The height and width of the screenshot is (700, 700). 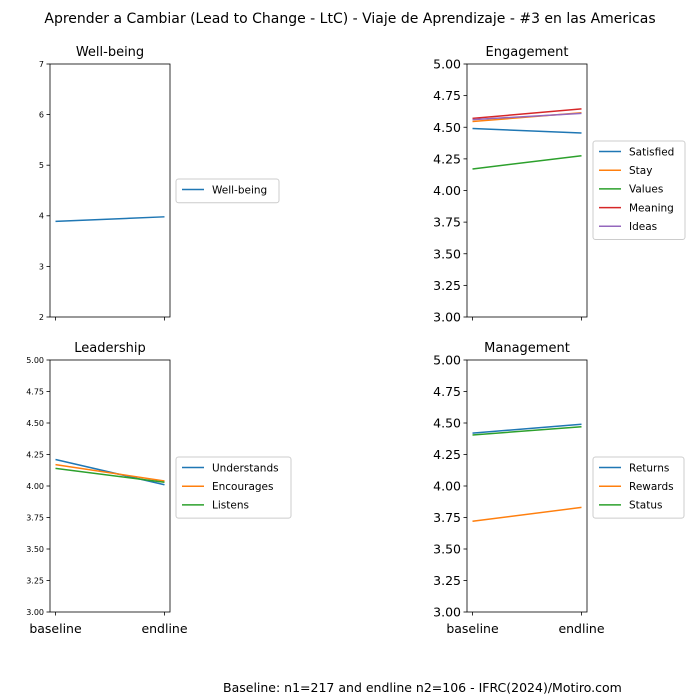 I want to click on legend-label: Meaning, so click(x=651, y=208).